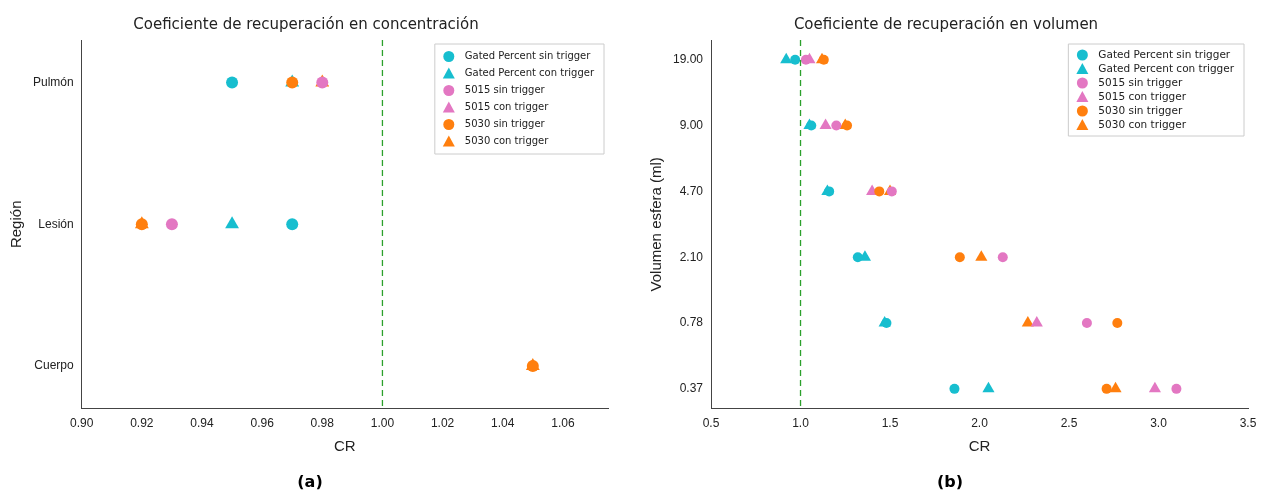 The height and width of the screenshot is (498, 1262). I want to click on text: (b), so click(950, 481).